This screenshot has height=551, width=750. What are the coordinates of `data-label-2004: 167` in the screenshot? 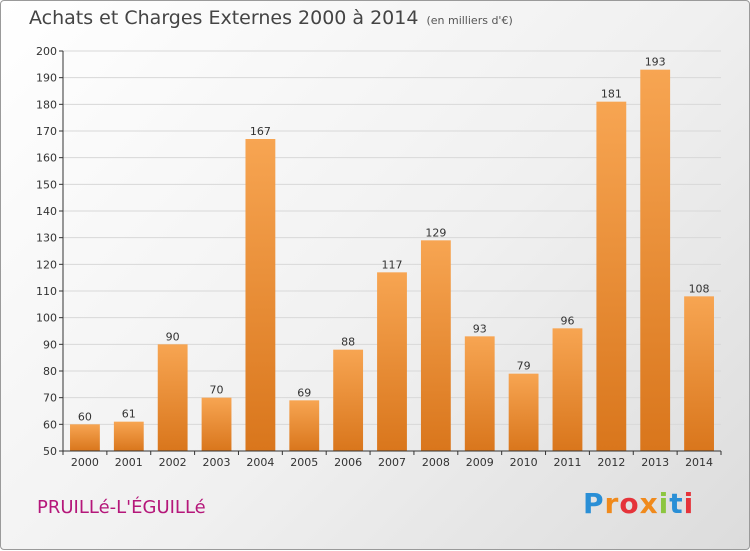 It's located at (260, 131).